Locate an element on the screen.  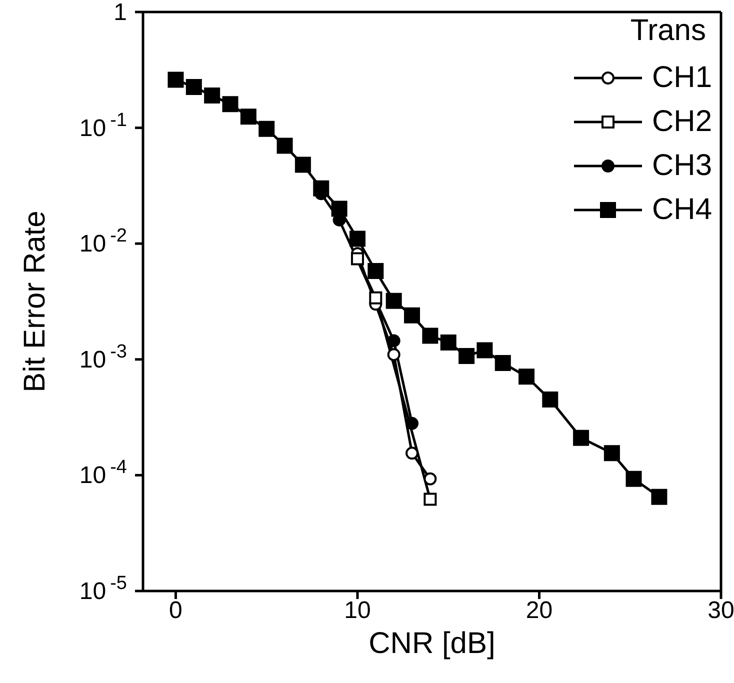
x-tick-label: 30 is located at coordinates (721, 610).